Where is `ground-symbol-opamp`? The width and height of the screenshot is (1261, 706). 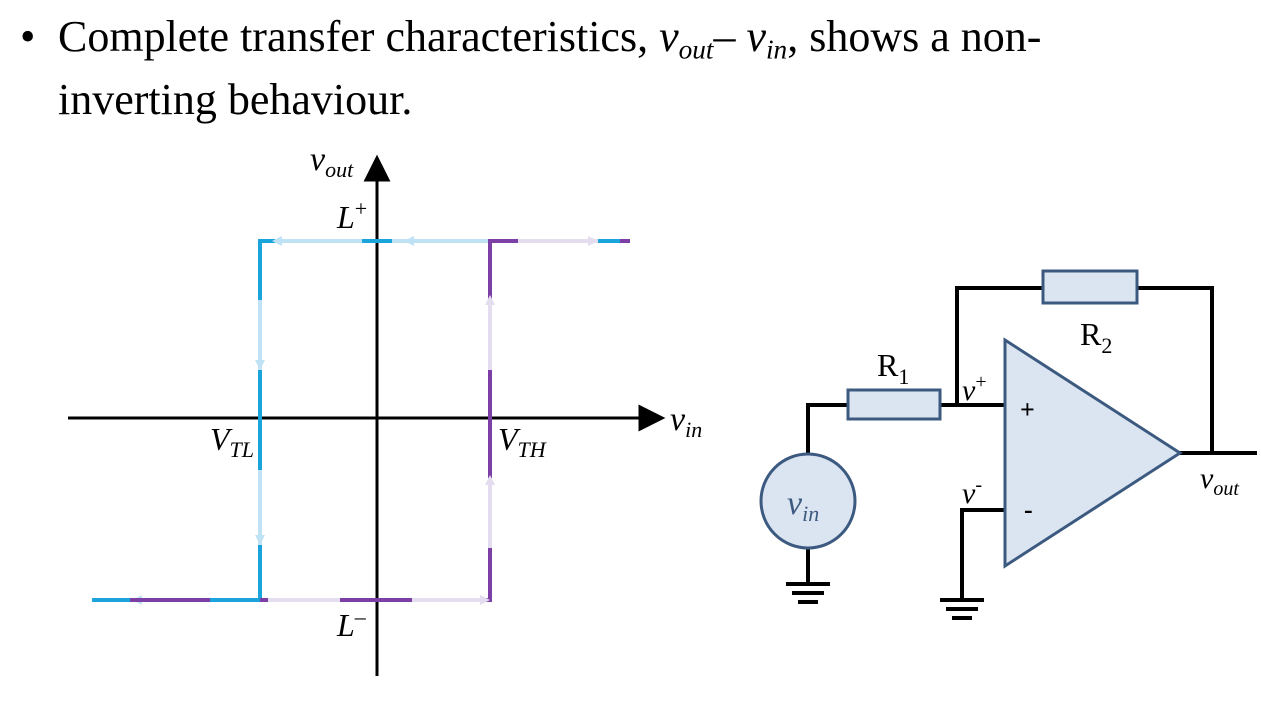 ground-symbol-opamp is located at coordinates (962, 609).